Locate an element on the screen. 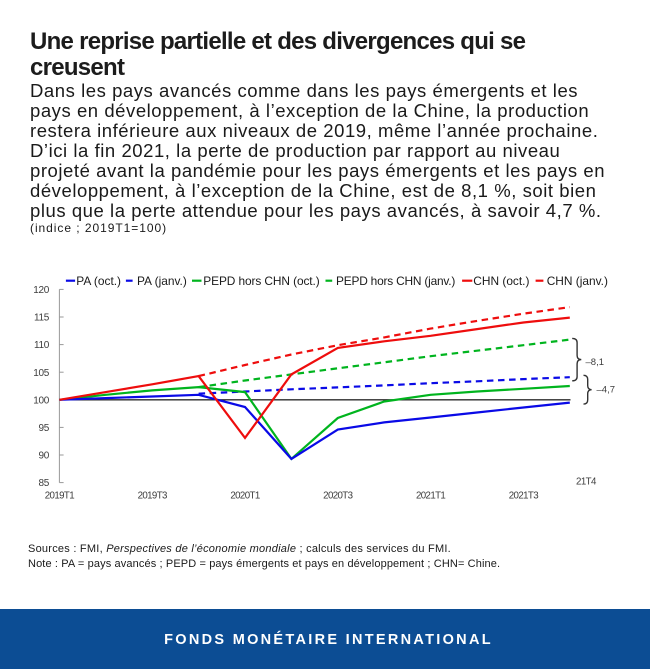  svg-text: CHN (oct.) is located at coordinates (501, 281).